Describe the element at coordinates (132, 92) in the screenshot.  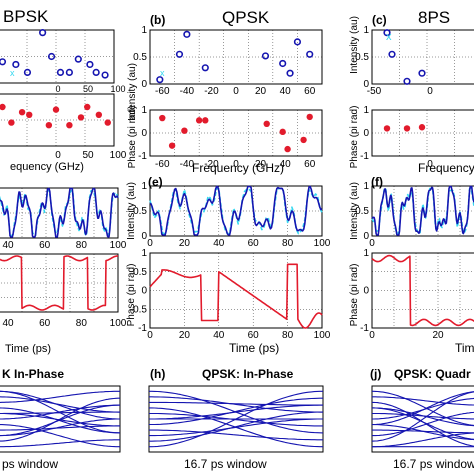
I see `ylabel-b-int: Intensity (au)` at that location.